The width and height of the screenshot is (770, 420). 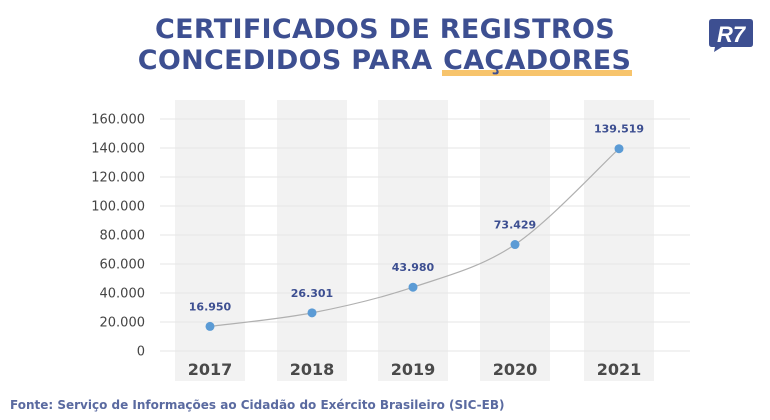 I want to click on data-label-2017: 16.950, so click(x=210, y=306).